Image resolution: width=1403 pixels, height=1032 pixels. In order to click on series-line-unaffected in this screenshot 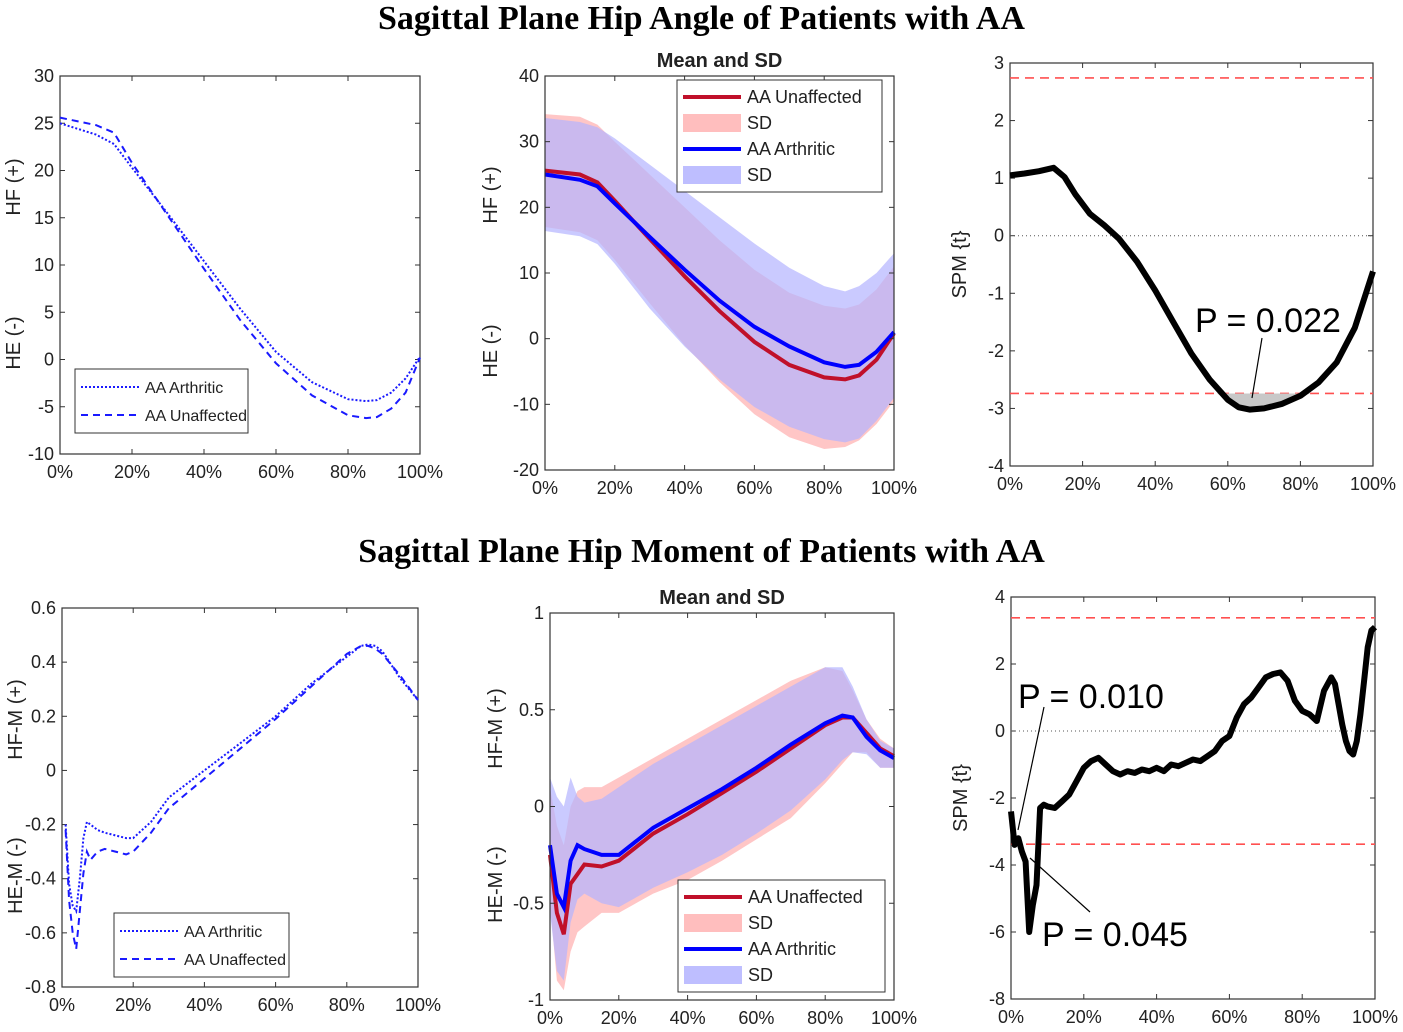, I will do `click(241, 797)`.